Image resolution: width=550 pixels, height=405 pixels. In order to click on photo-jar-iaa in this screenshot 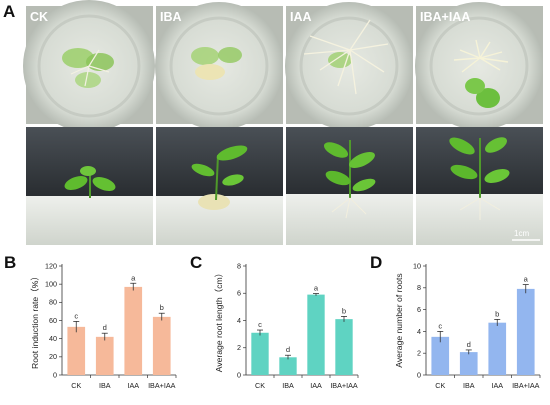, I will do `click(349, 186)`.